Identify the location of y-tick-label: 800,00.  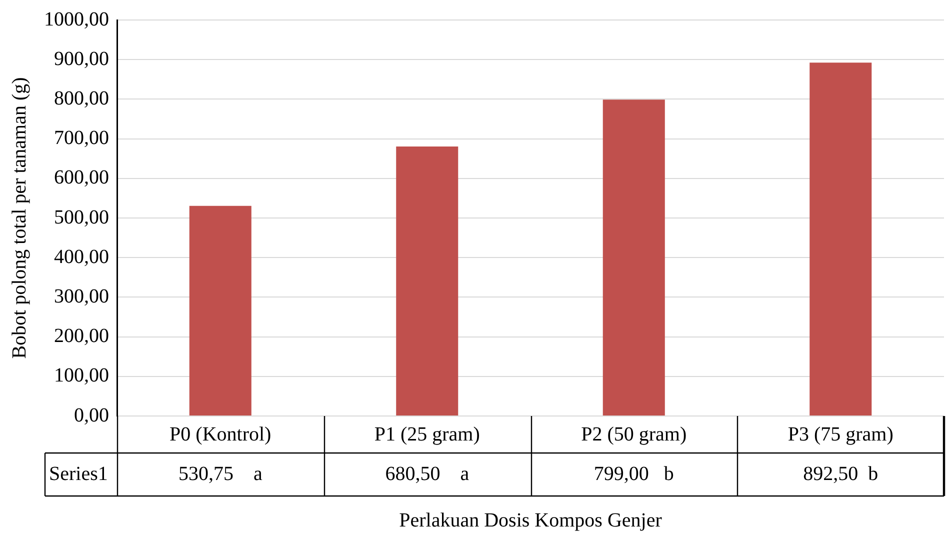
(81, 98).